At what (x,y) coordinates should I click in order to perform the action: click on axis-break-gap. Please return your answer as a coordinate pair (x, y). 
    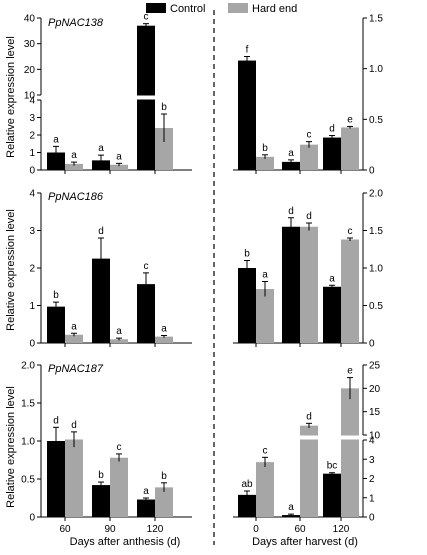
    Looking at the image, I should click on (298, 437).